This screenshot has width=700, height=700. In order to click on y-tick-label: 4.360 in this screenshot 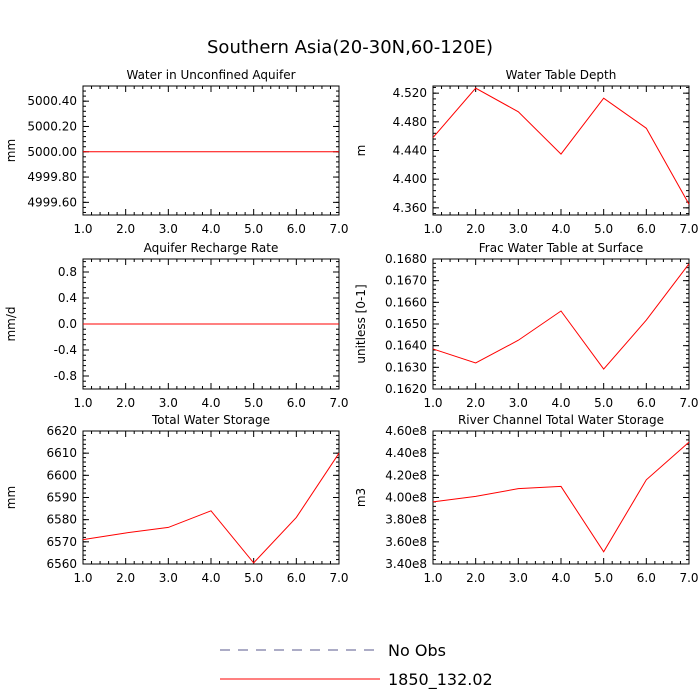, I will do `click(410, 208)`.